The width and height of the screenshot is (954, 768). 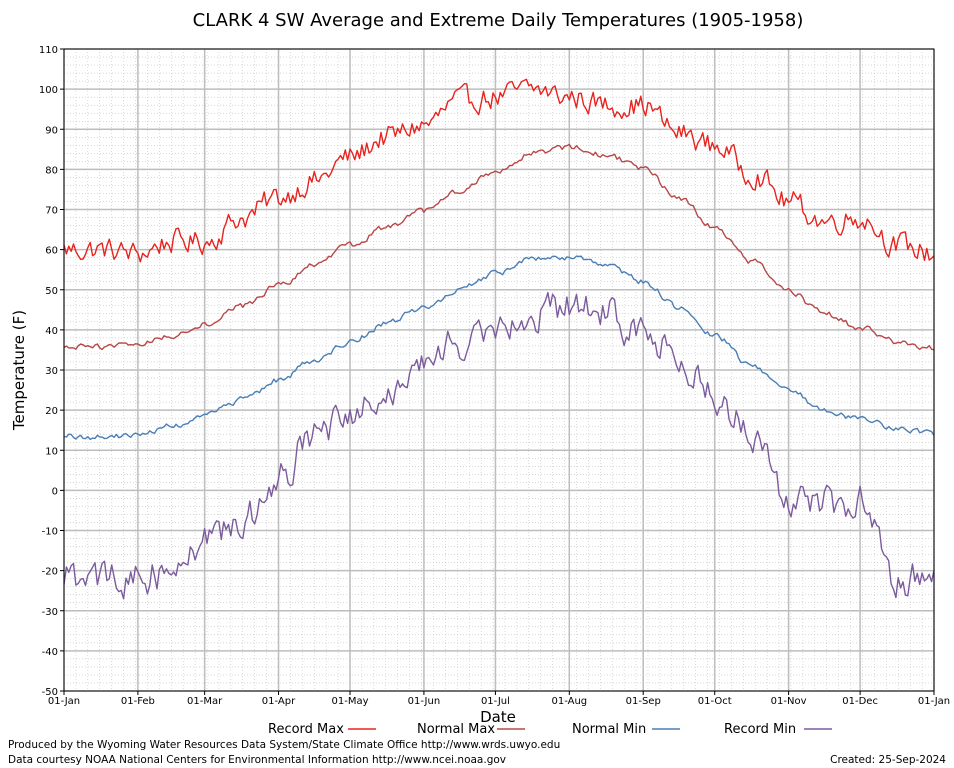 What do you see at coordinates (138, 701) in the screenshot?
I see `x-tick-label: 01-Feb` at bounding box center [138, 701].